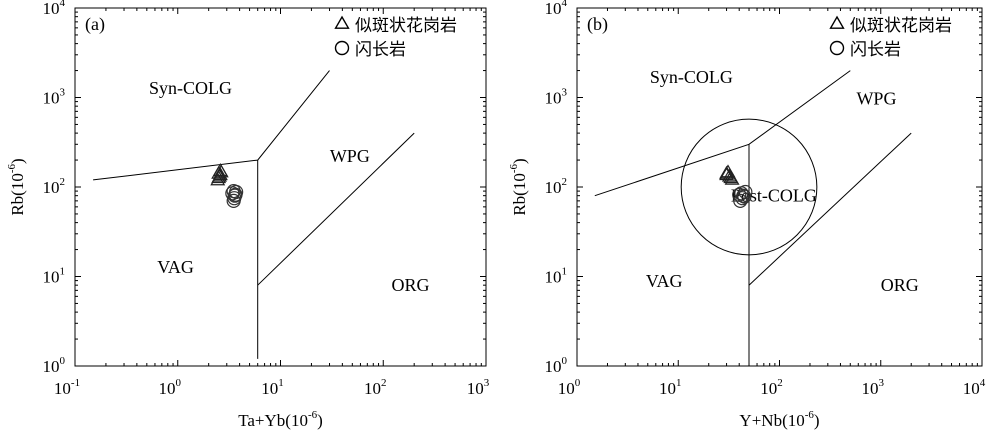  I want to click on panel-label: (b), so click(597, 24).